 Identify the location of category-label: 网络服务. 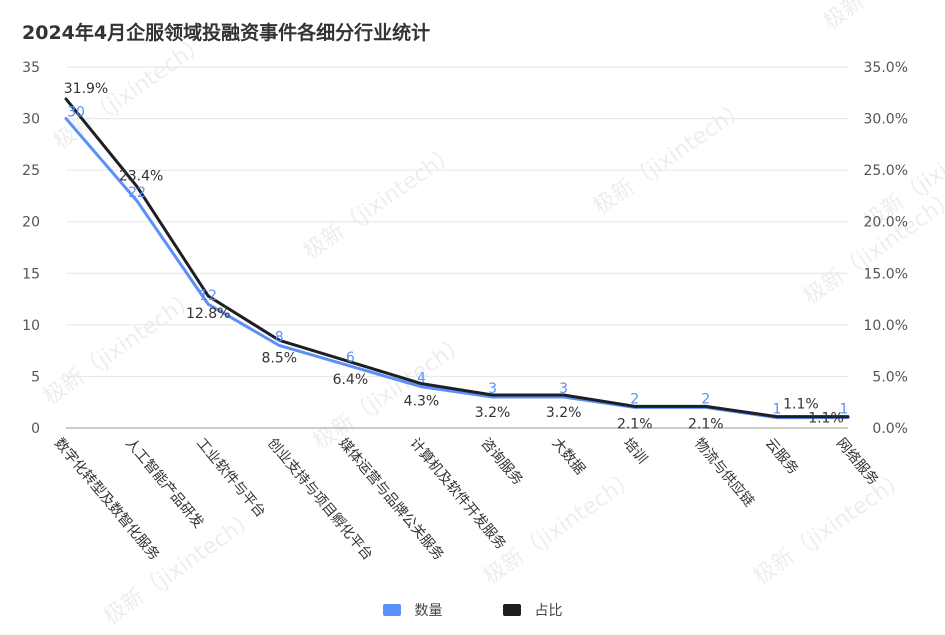
(857, 461).